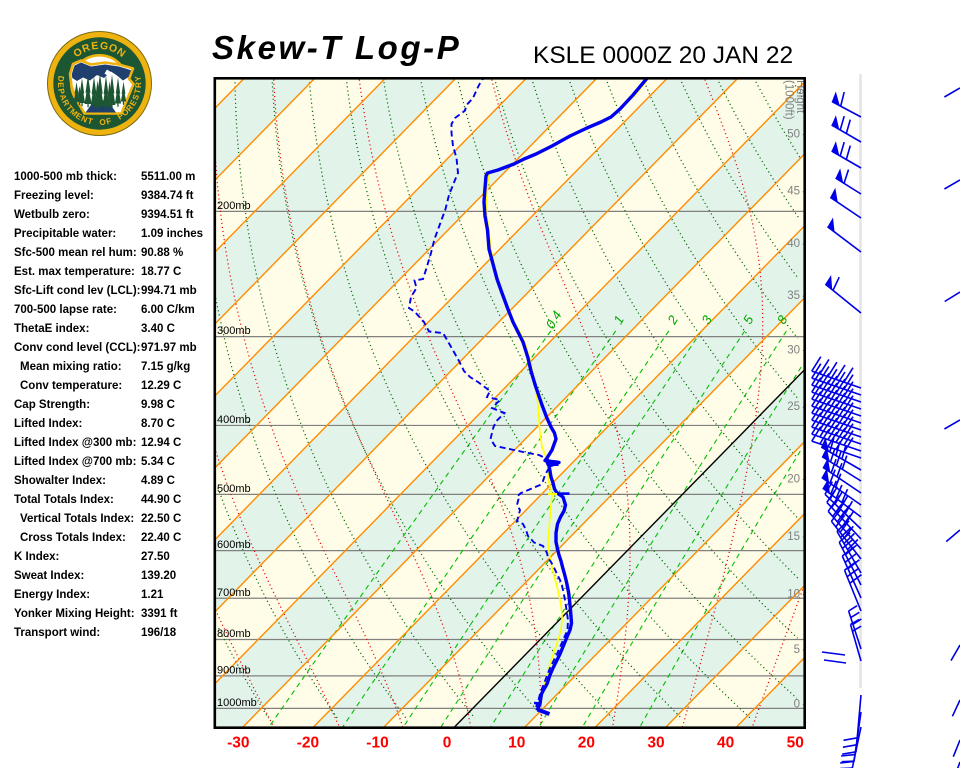 Image resolution: width=960 pixels, height=768 pixels. What do you see at coordinates (104, 46) in the screenshot?
I see `svg-text: G` at bounding box center [104, 46].